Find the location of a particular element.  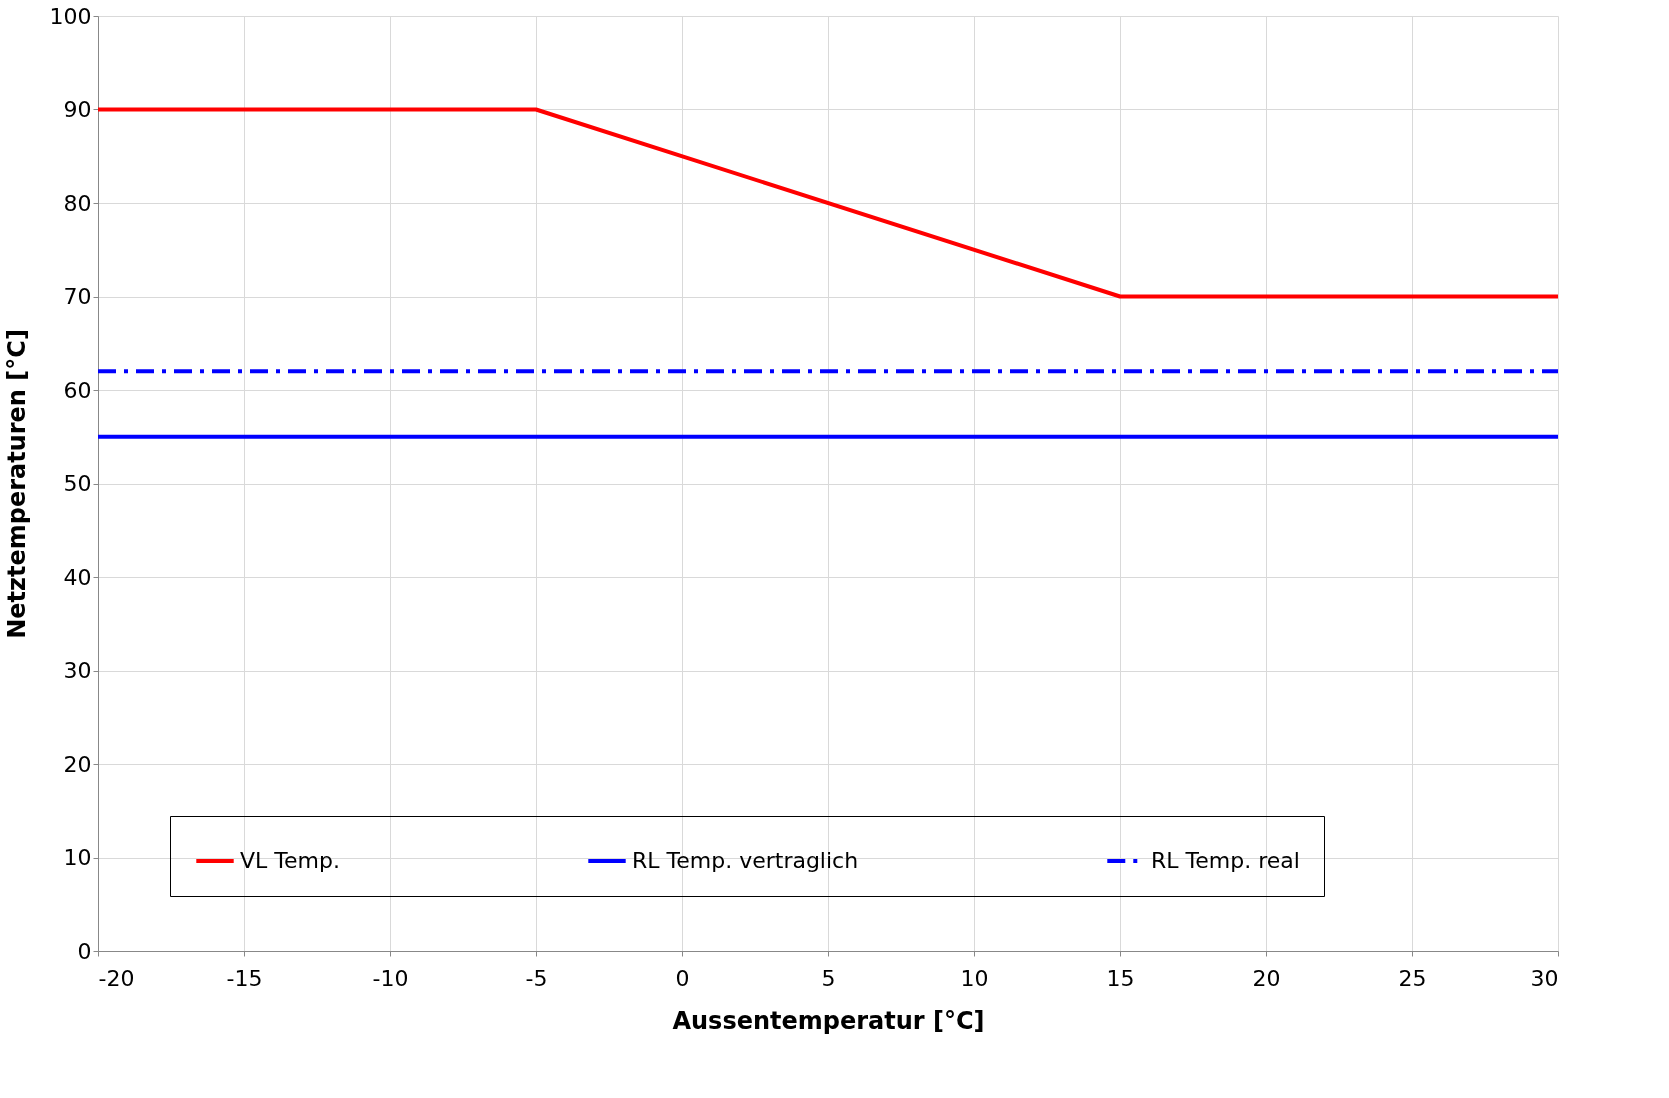

y-tick-label: 10 is located at coordinates (77, 857).